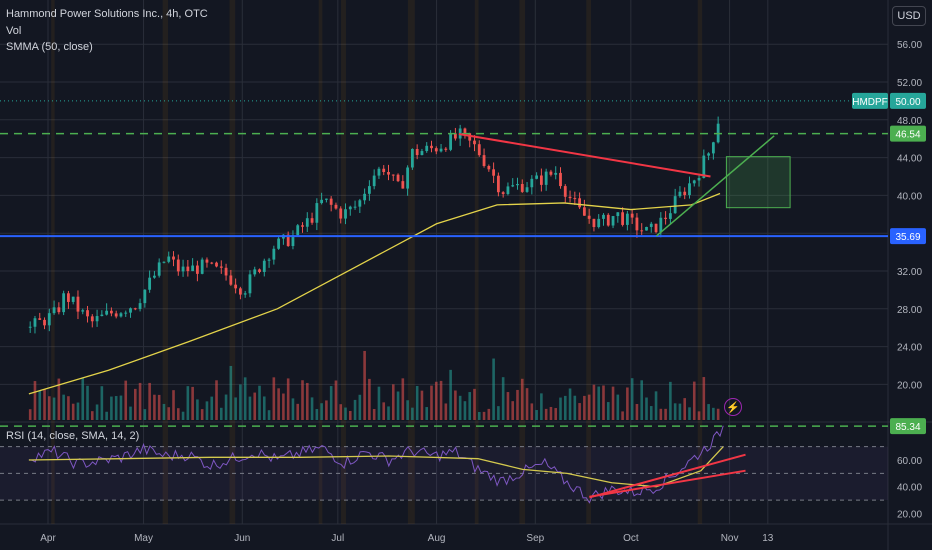  What do you see at coordinates (909, 16) in the screenshot?
I see `currency-button: USD` at bounding box center [909, 16].